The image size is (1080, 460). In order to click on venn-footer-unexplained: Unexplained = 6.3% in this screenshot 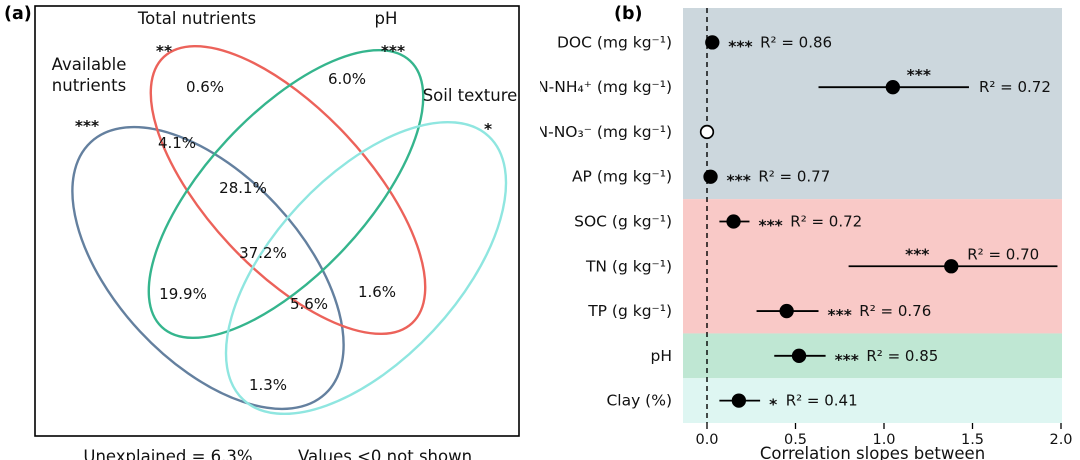, I will do `click(167, 453)`.